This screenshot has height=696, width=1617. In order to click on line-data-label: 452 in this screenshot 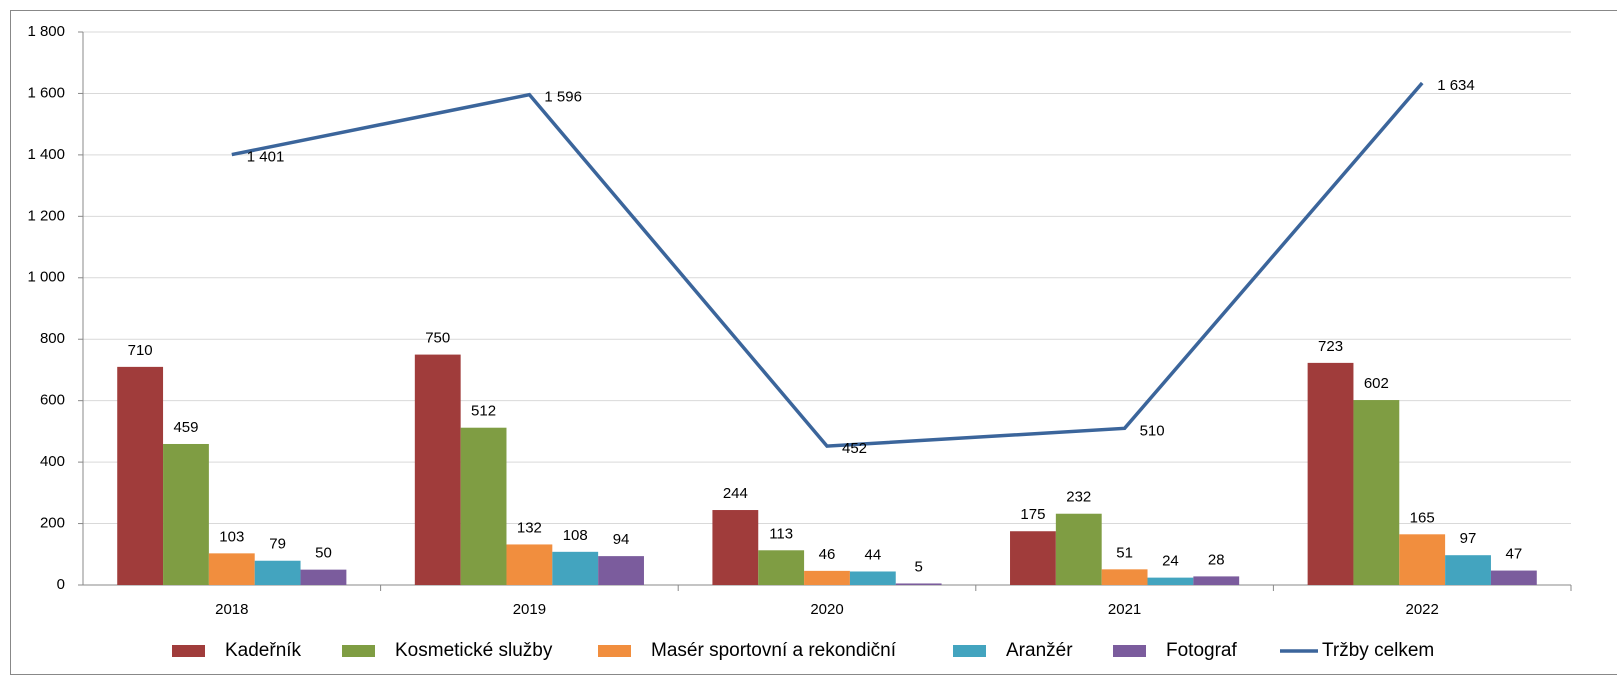, I will do `click(854, 448)`.